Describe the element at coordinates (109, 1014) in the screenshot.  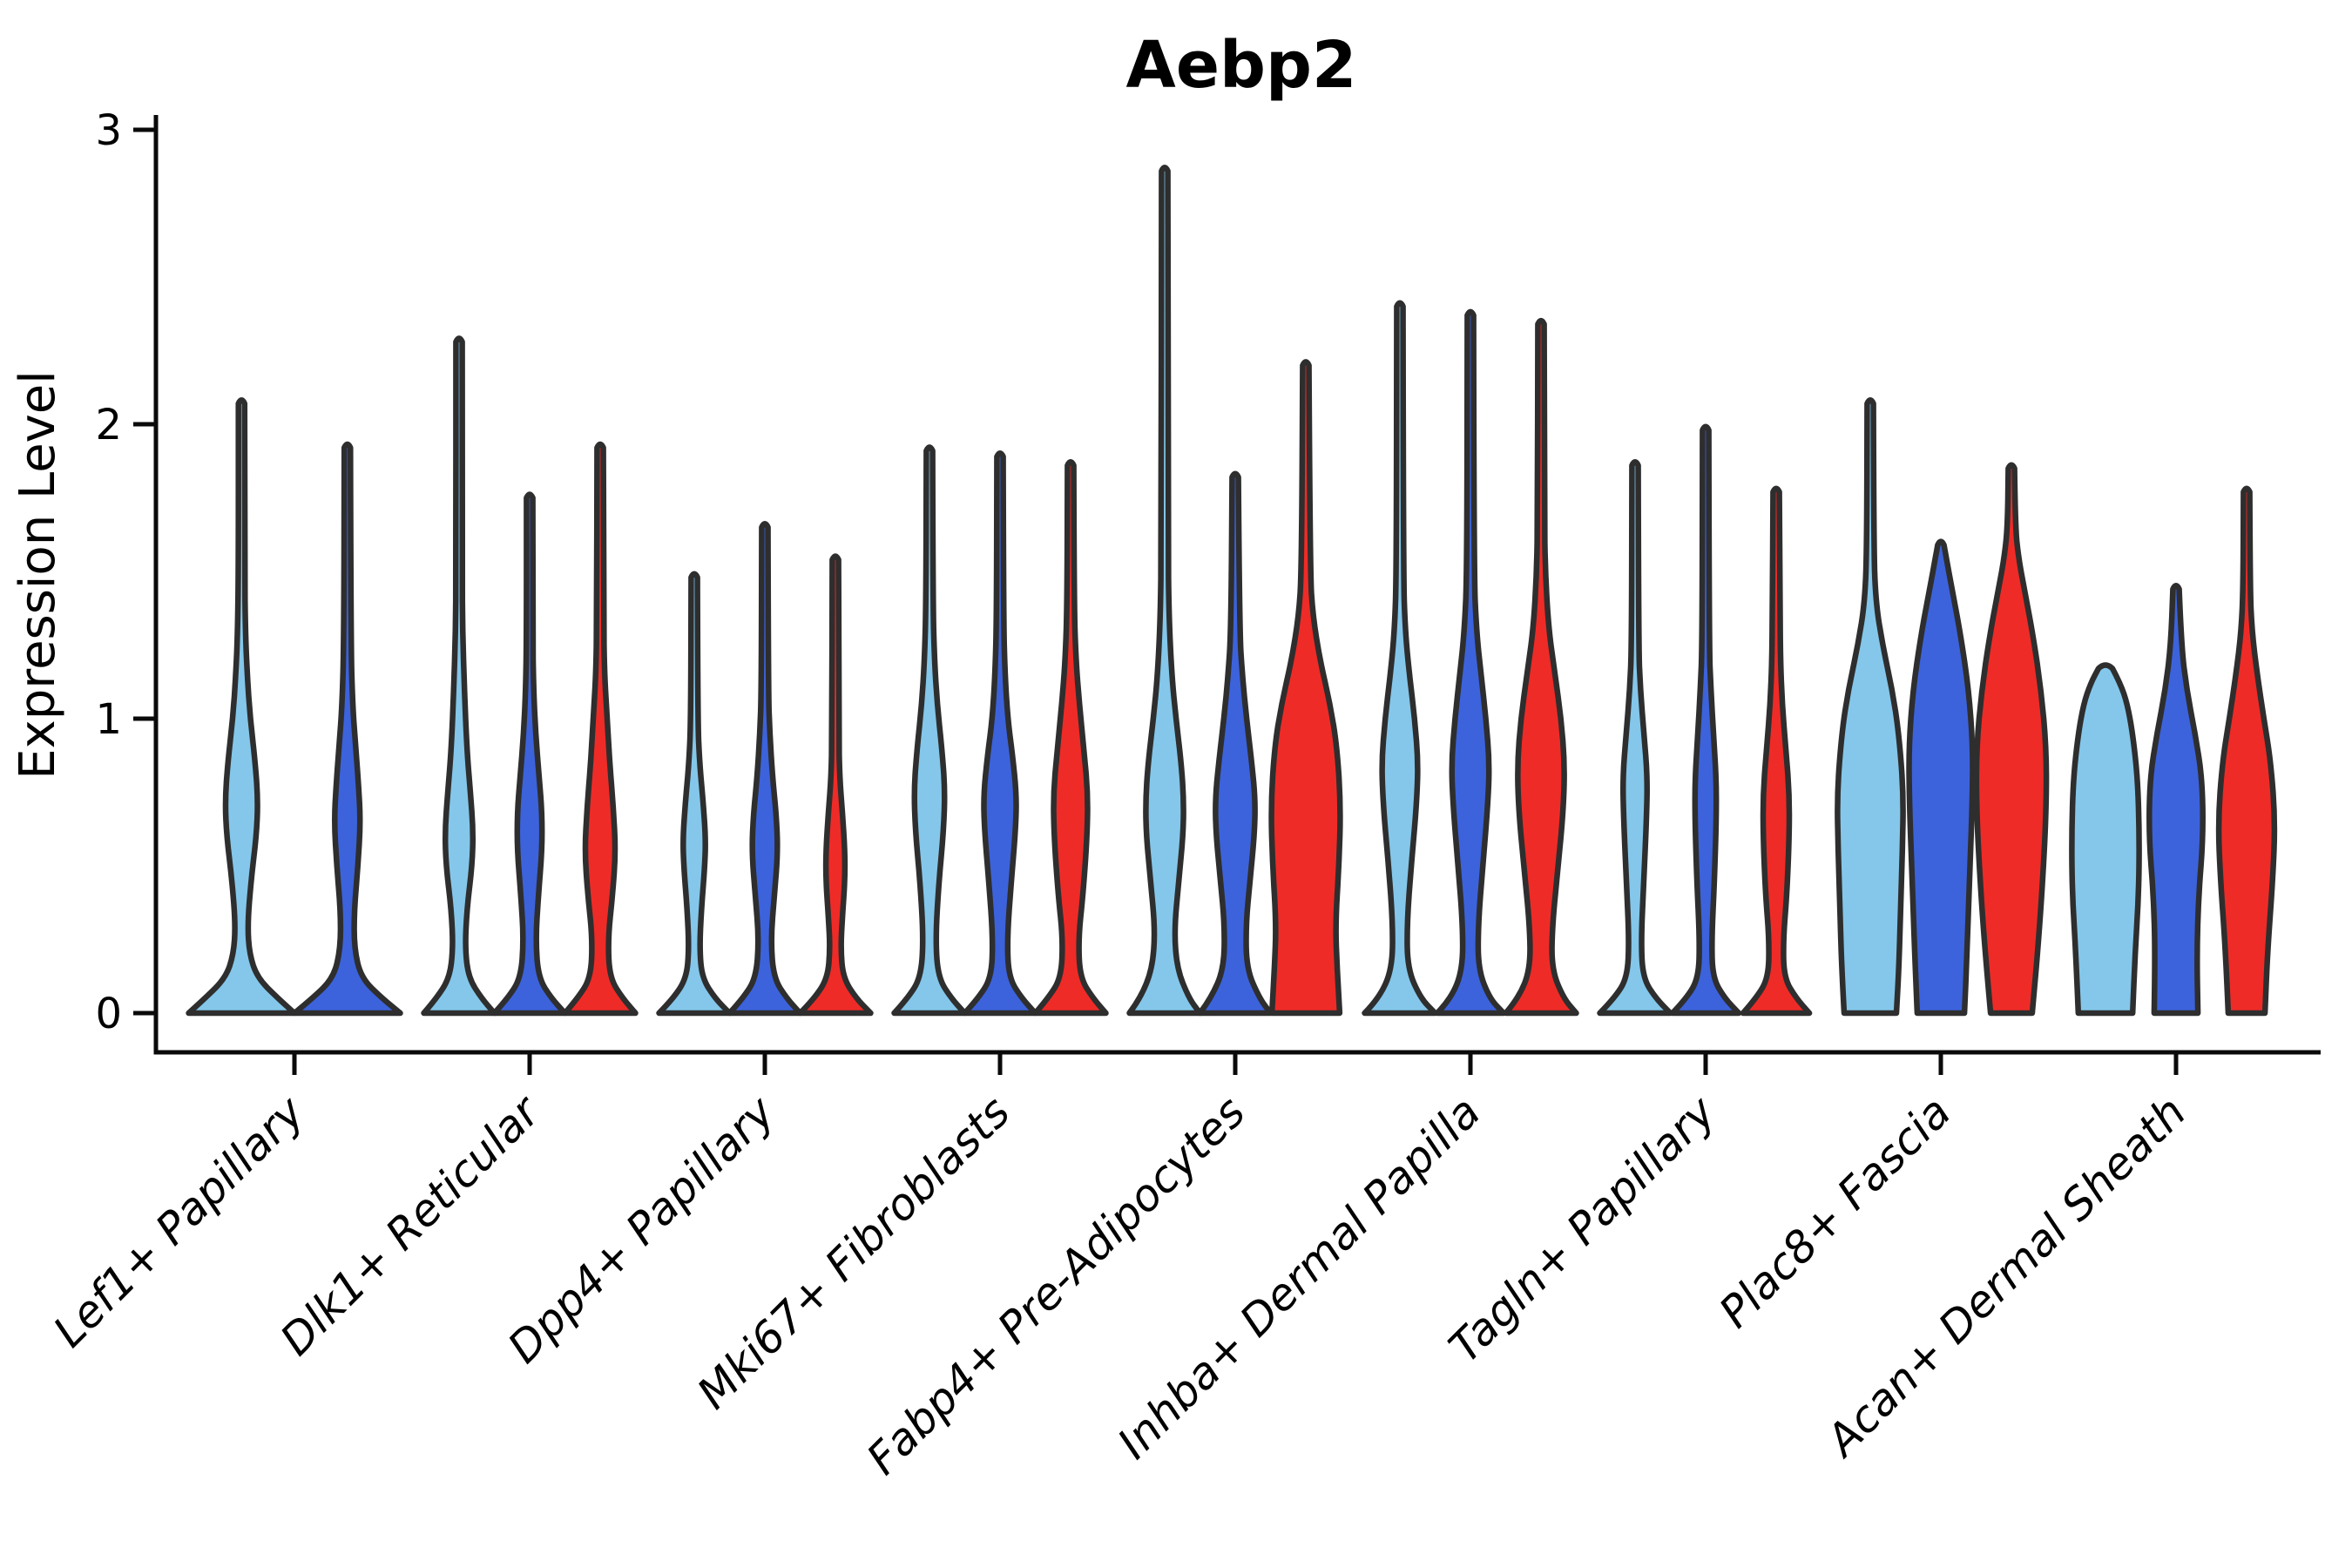
I see `y-tick-label: 0` at that location.